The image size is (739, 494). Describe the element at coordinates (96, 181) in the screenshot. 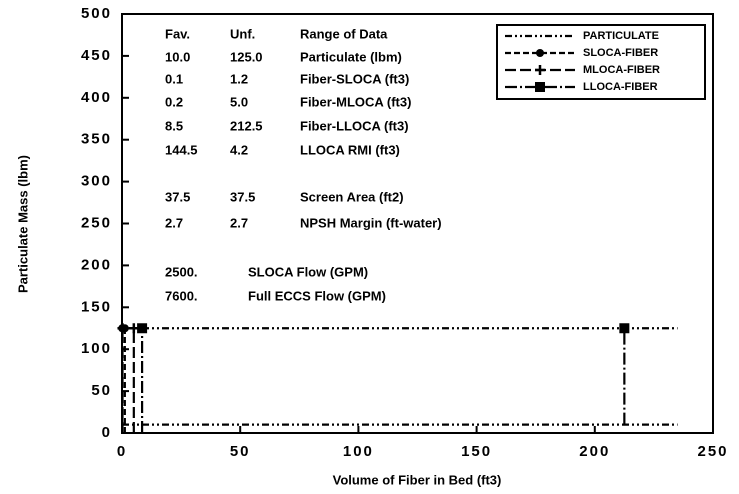

I see `y-tick-label: 300` at that location.